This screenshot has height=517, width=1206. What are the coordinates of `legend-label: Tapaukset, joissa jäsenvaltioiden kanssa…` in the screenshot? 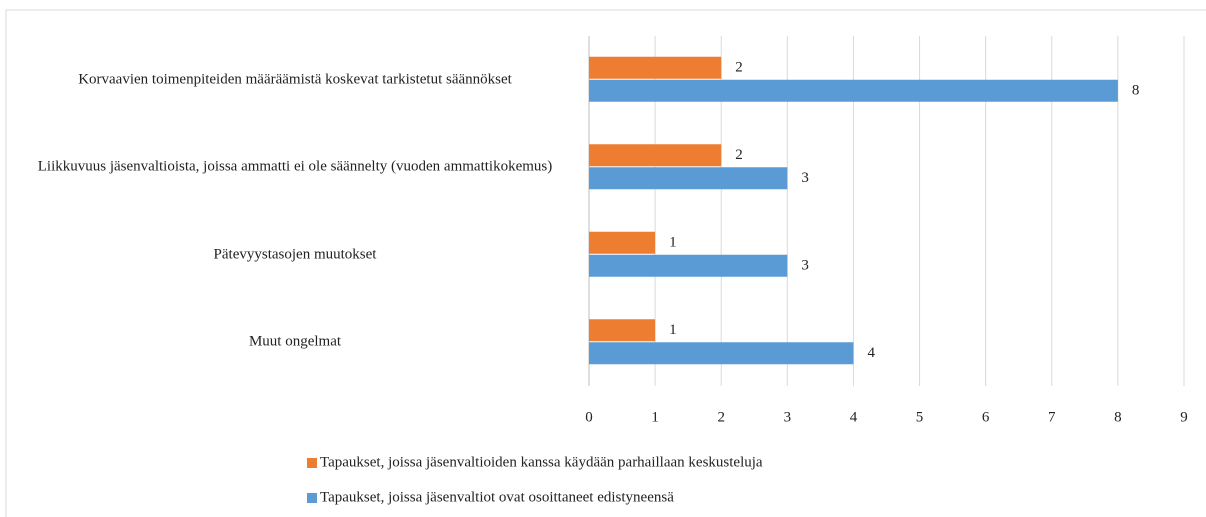 It's located at (541, 462).